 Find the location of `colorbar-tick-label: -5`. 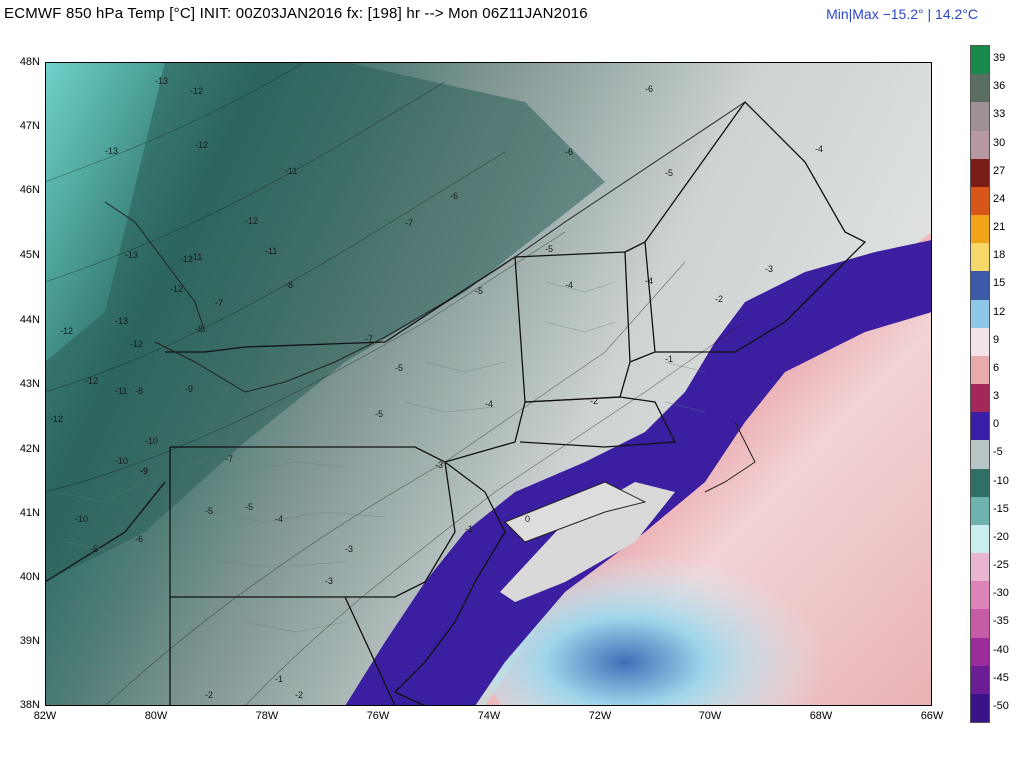

colorbar-tick-label: -5 is located at coordinates (998, 452).